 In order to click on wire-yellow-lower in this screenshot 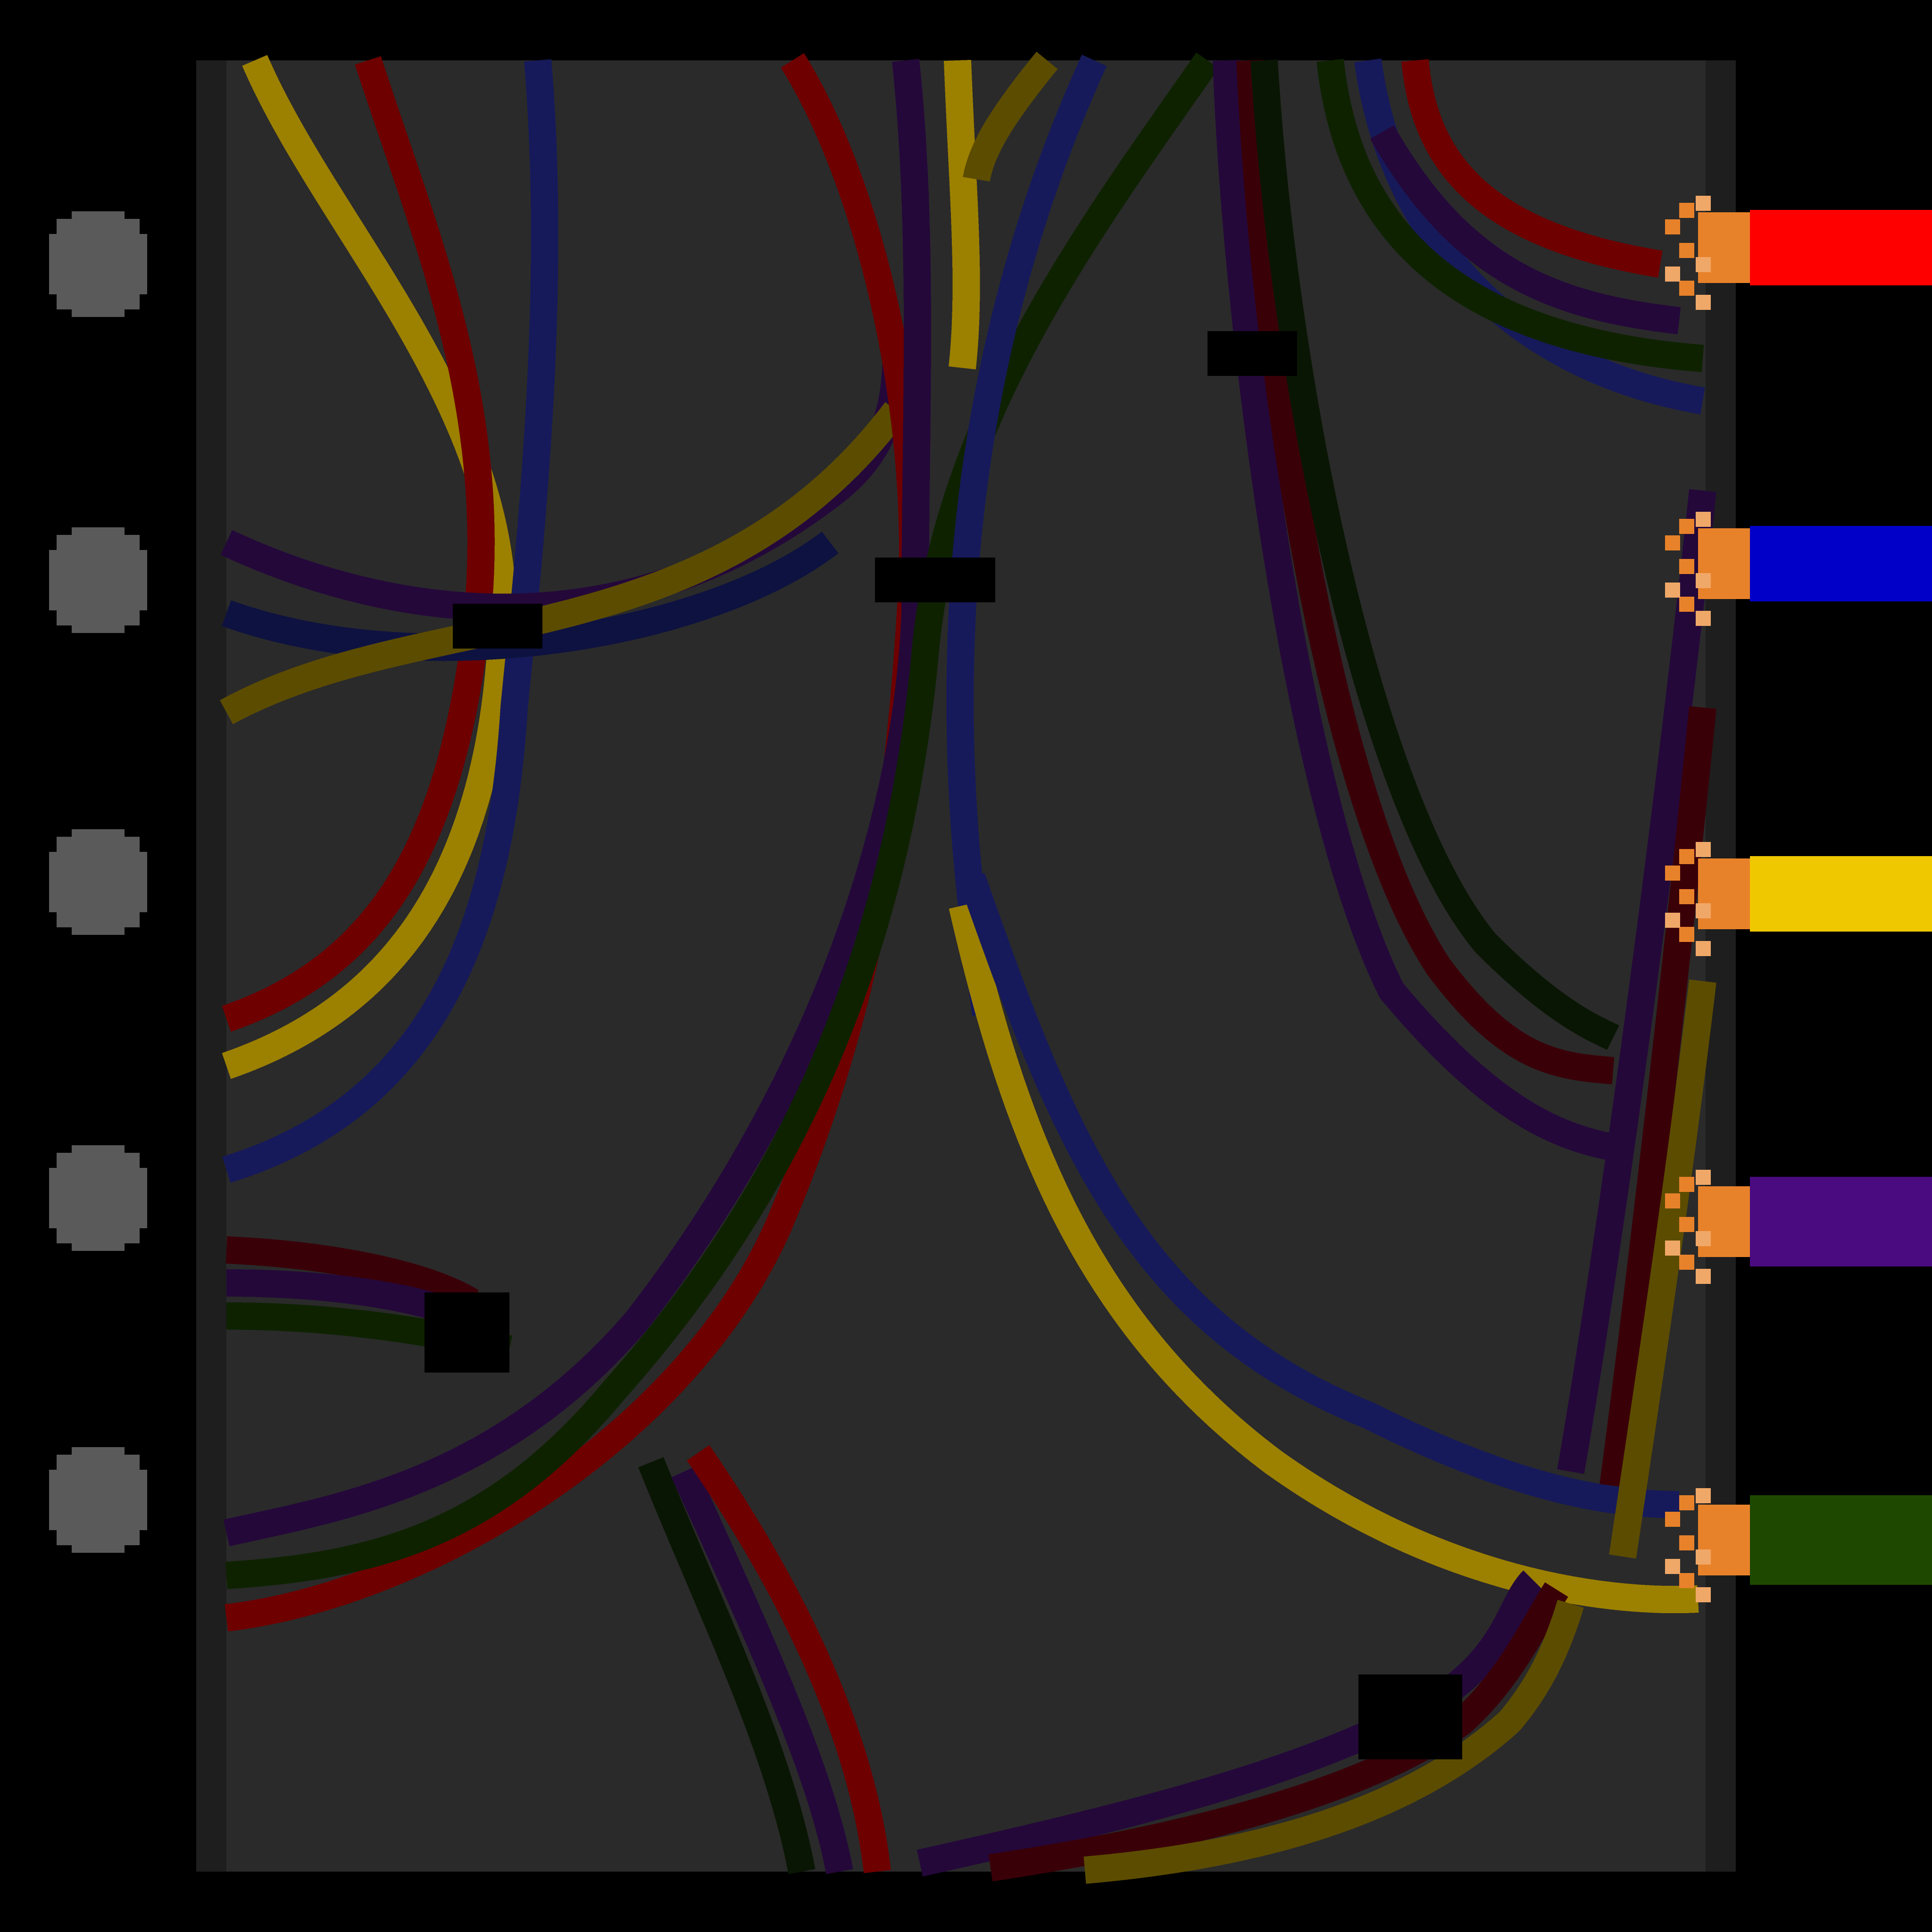, I will do `click(1324, 1258)`.